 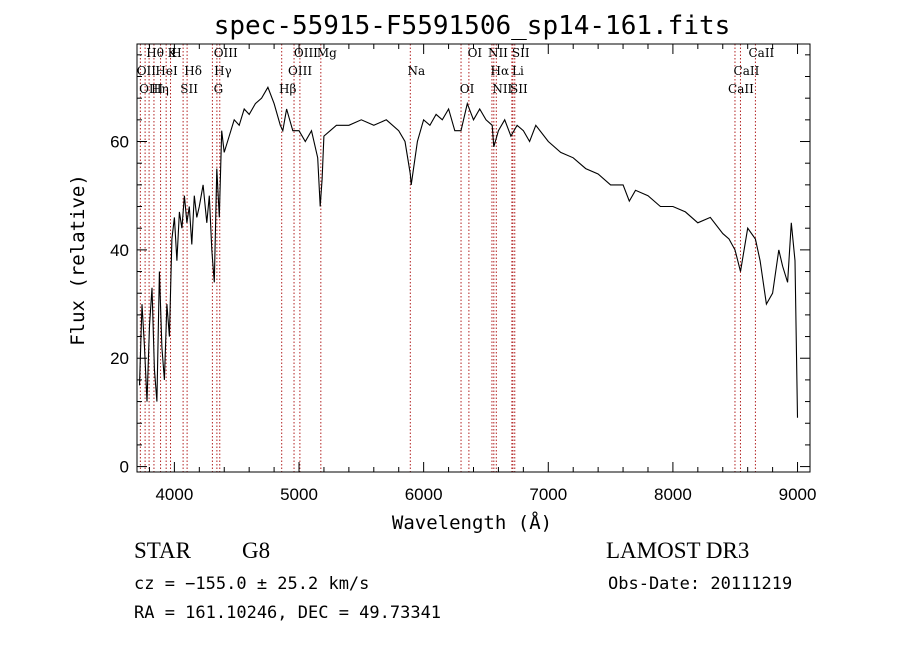 What do you see at coordinates (256, 550) in the screenshot?
I see `object-subclass: G8` at bounding box center [256, 550].